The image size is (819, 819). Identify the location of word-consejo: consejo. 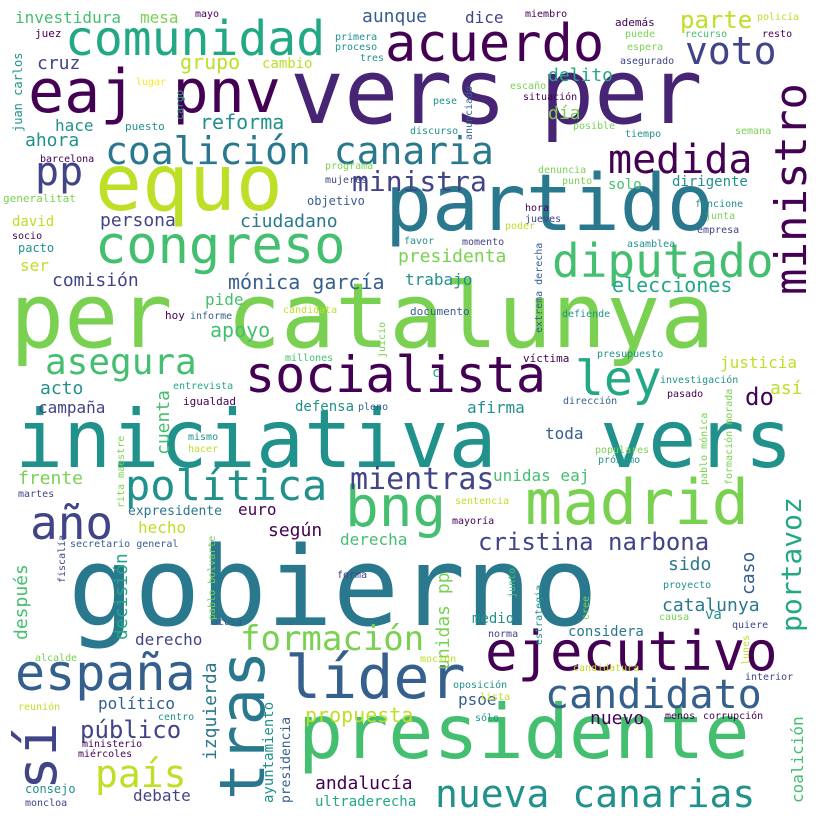
(50, 789).